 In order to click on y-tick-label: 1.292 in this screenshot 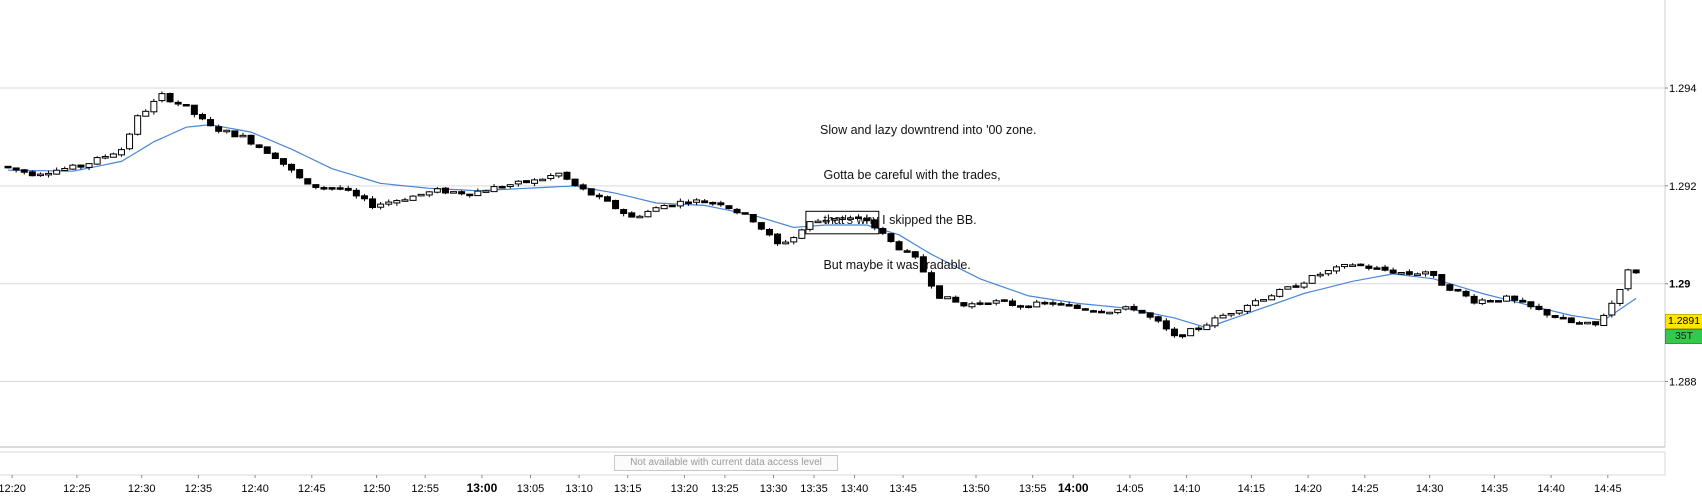, I will do `click(1683, 187)`.